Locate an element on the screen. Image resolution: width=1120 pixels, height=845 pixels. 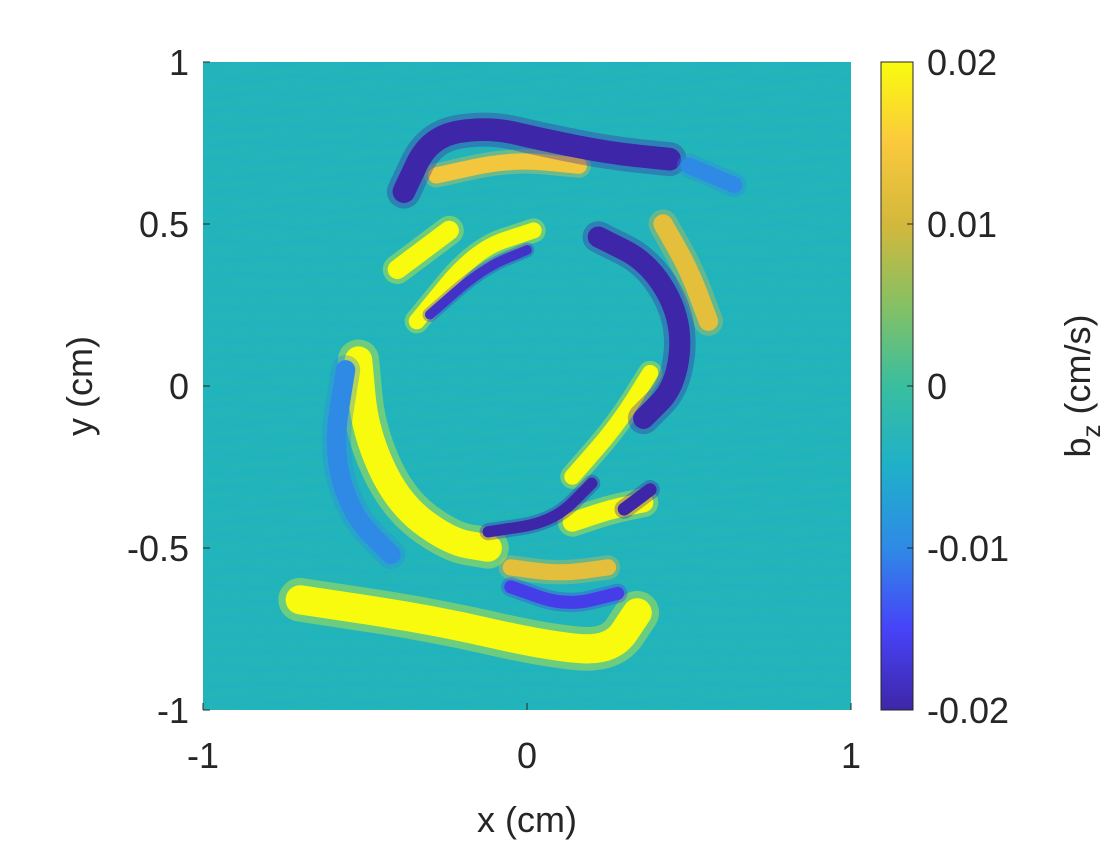
x-tick-label: 1 is located at coordinates (851, 755).